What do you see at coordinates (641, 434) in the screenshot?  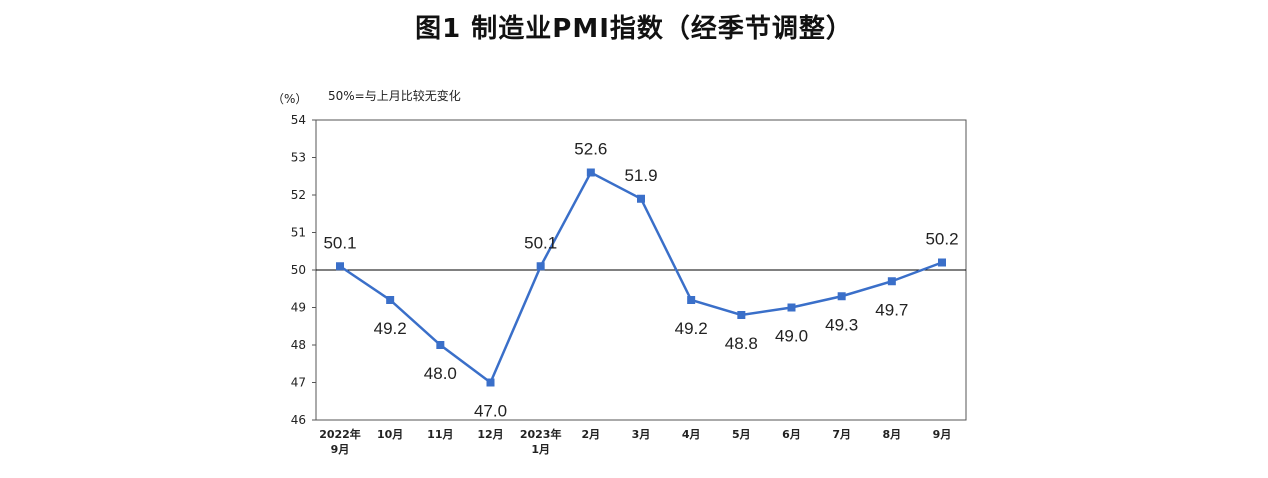 I see `x-tick-label: 3月` at bounding box center [641, 434].